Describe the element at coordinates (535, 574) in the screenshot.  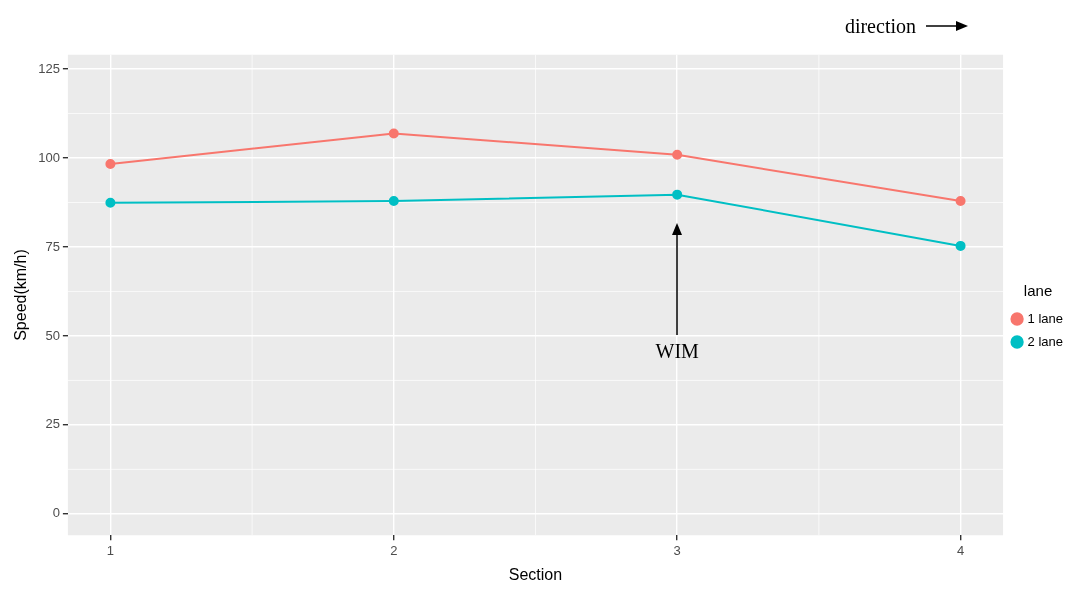
I see `x-axis-title: Section` at that location.